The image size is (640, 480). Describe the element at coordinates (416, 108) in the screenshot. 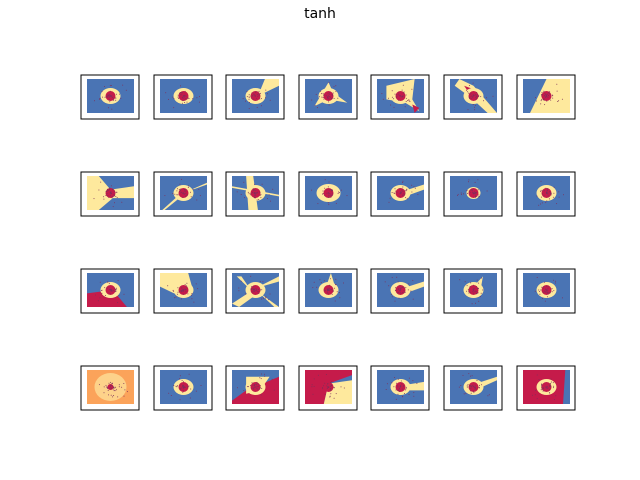

I see `center-spill` at that location.